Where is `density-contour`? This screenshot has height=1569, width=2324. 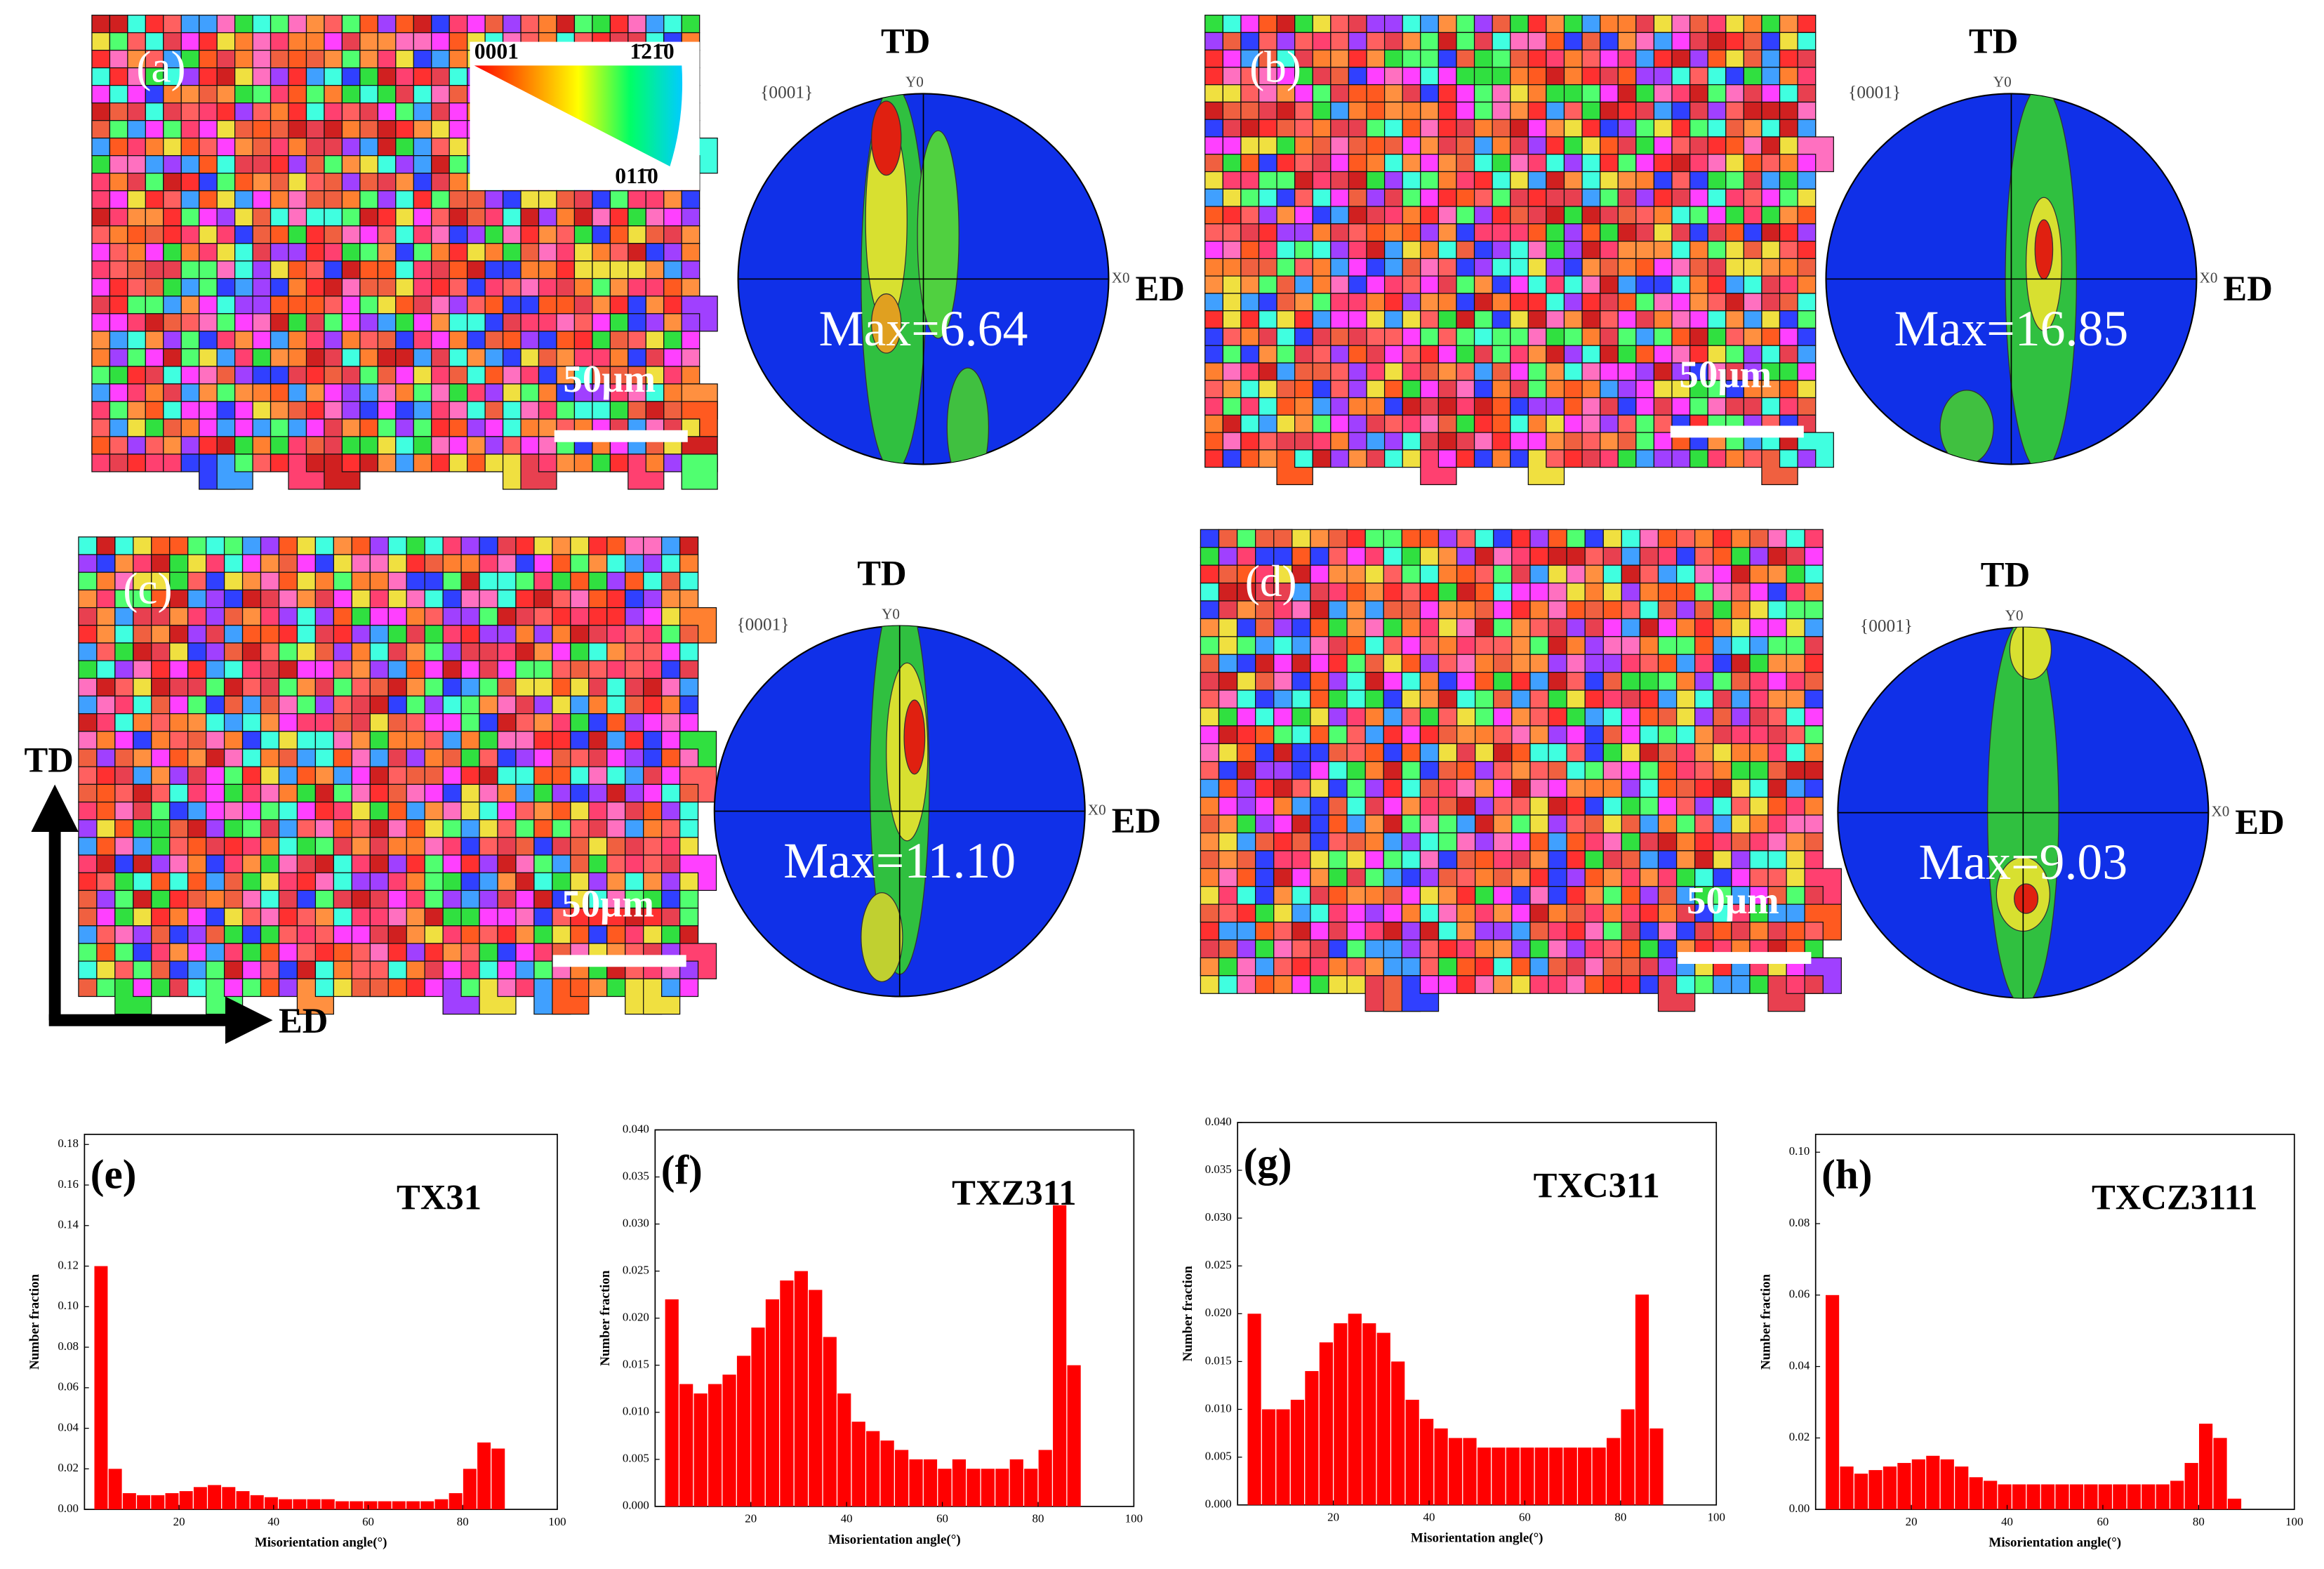
density-contour is located at coordinates (914, 737).